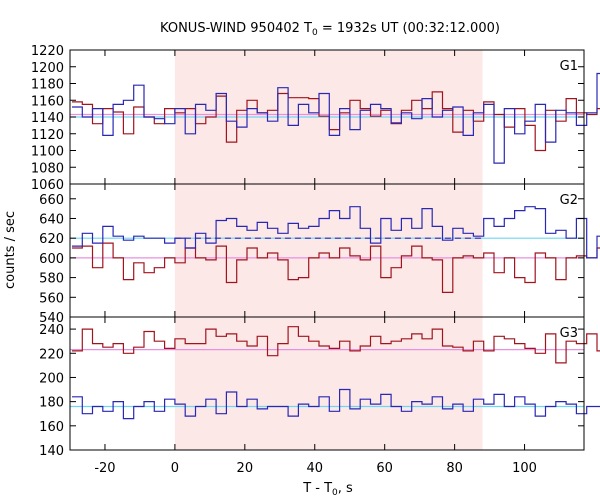 Image resolution: width=600 pixels, height=500 pixels. What do you see at coordinates (51, 298) in the screenshot?
I see `y-tick-label: 560` at bounding box center [51, 298].